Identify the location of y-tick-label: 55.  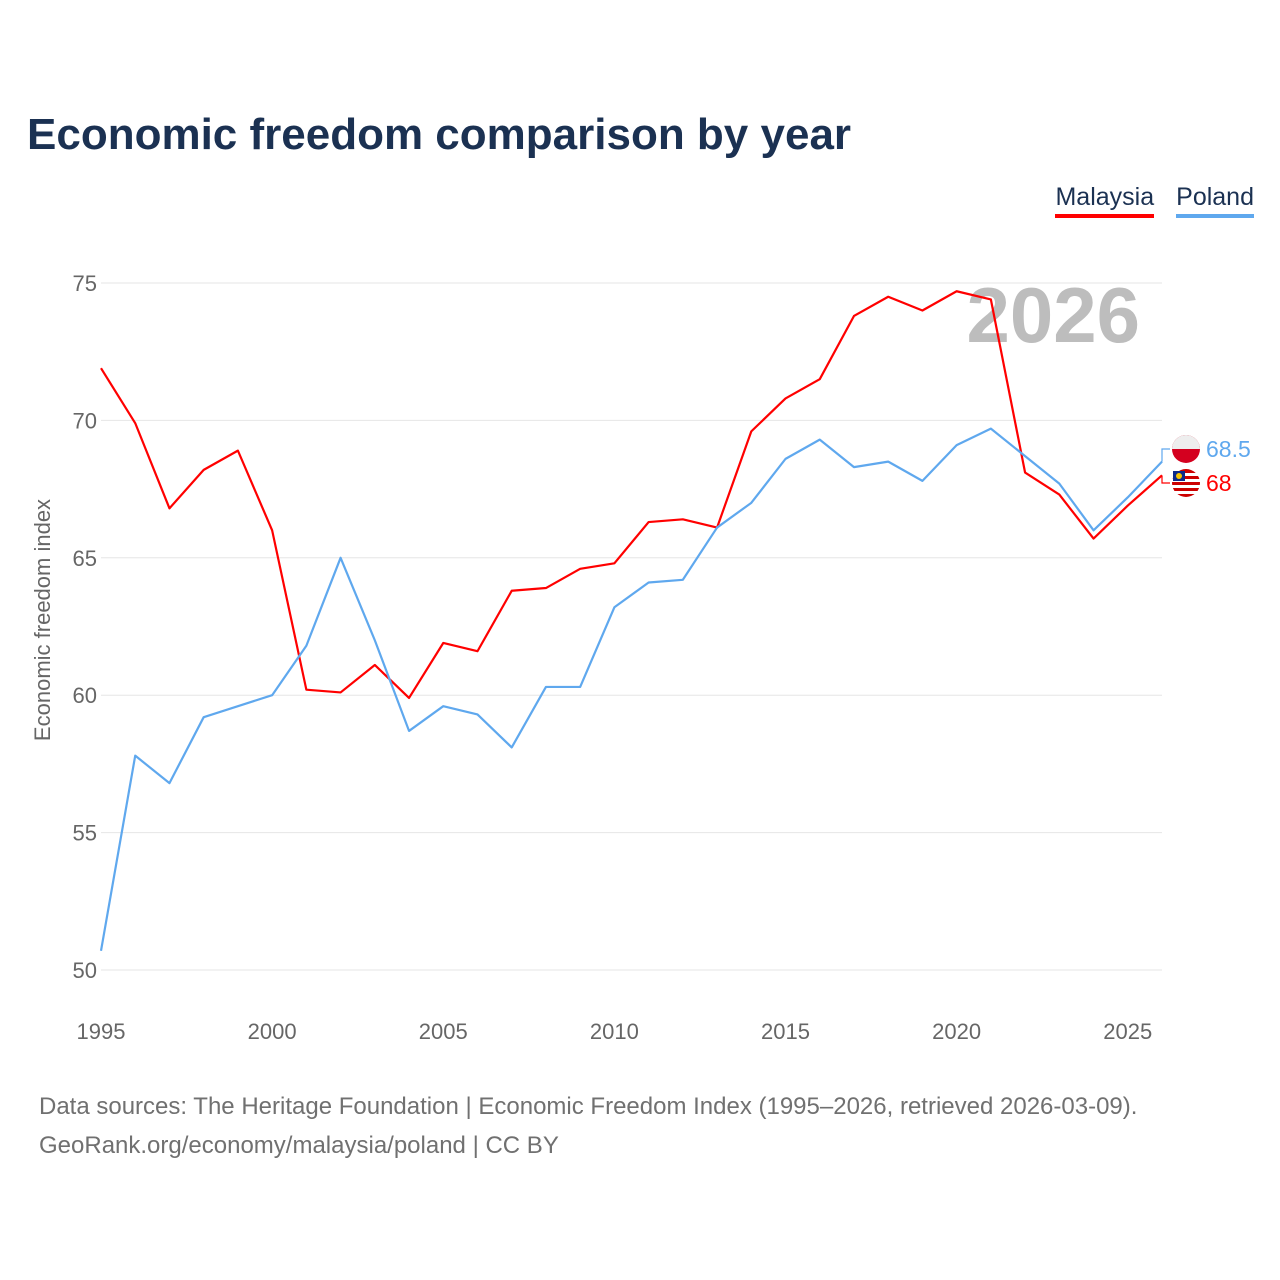
(85, 833).